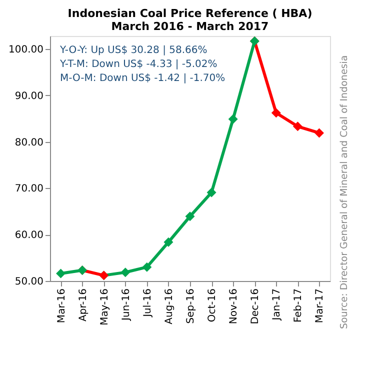 The image size is (375, 374). Describe the element at coordinates (320, 306) in the screenshot. I see `x-tick-label: Mar-17` at that location.